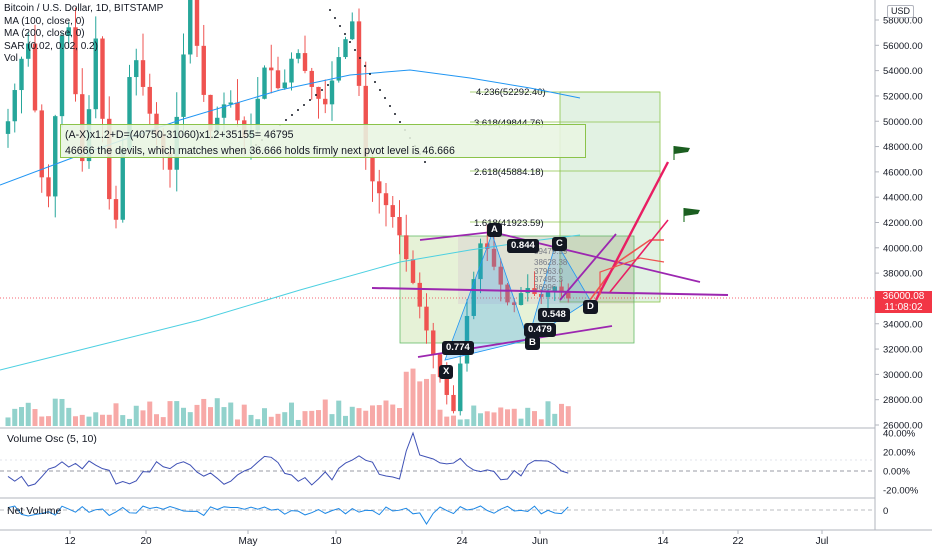 This screenshot has height=550, width=932. What do you see at coordinates (901, 11) in the screenshot?
I see `currency-button: USD` at bounding box center [901, 11].